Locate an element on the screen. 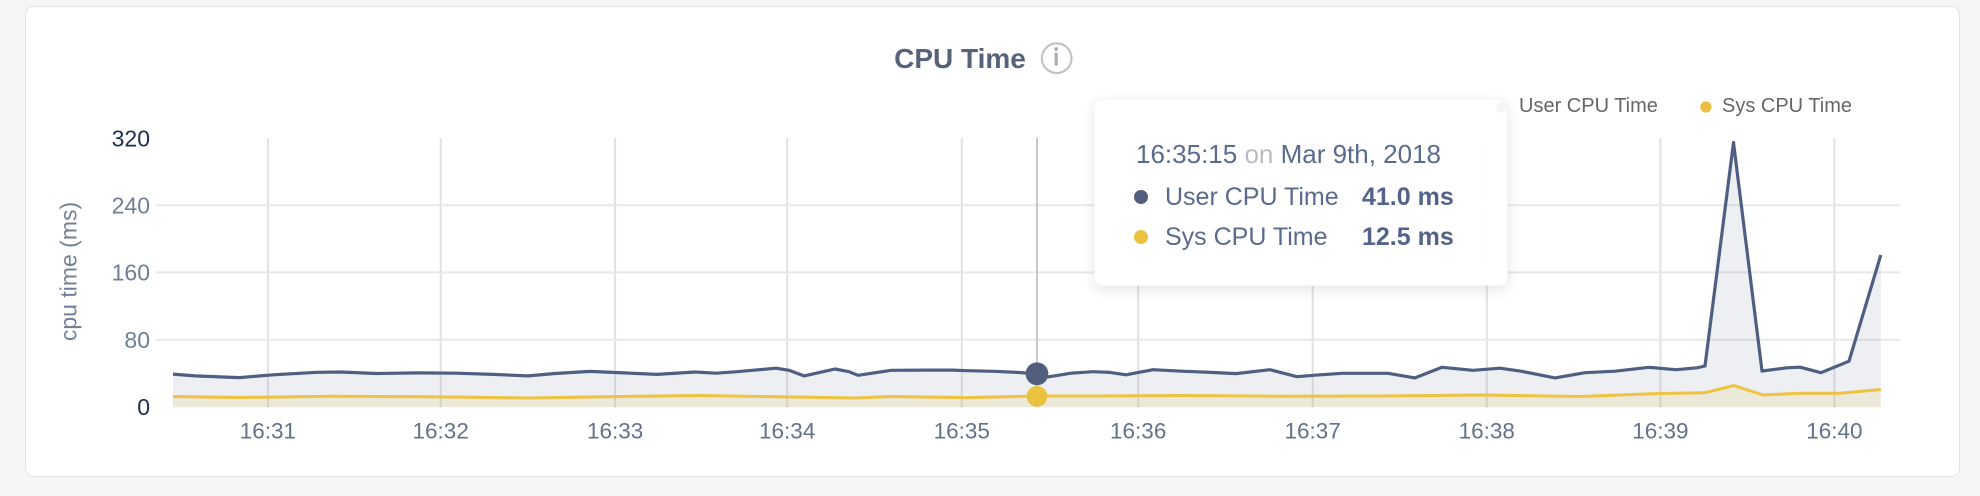  svg-text: 320 is located at coordinates (131, 138).